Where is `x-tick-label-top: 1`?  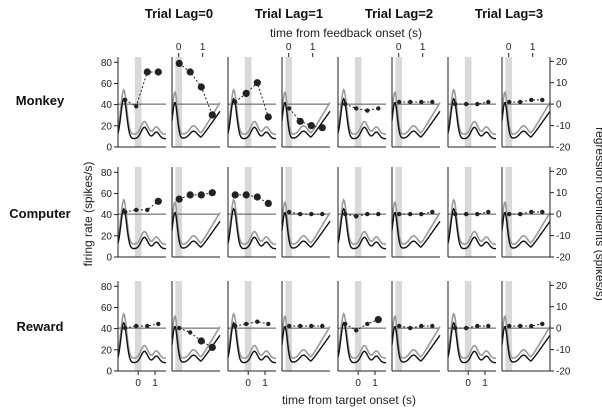 x-tick-label-top: 1 is located at coordinates (533, 47).